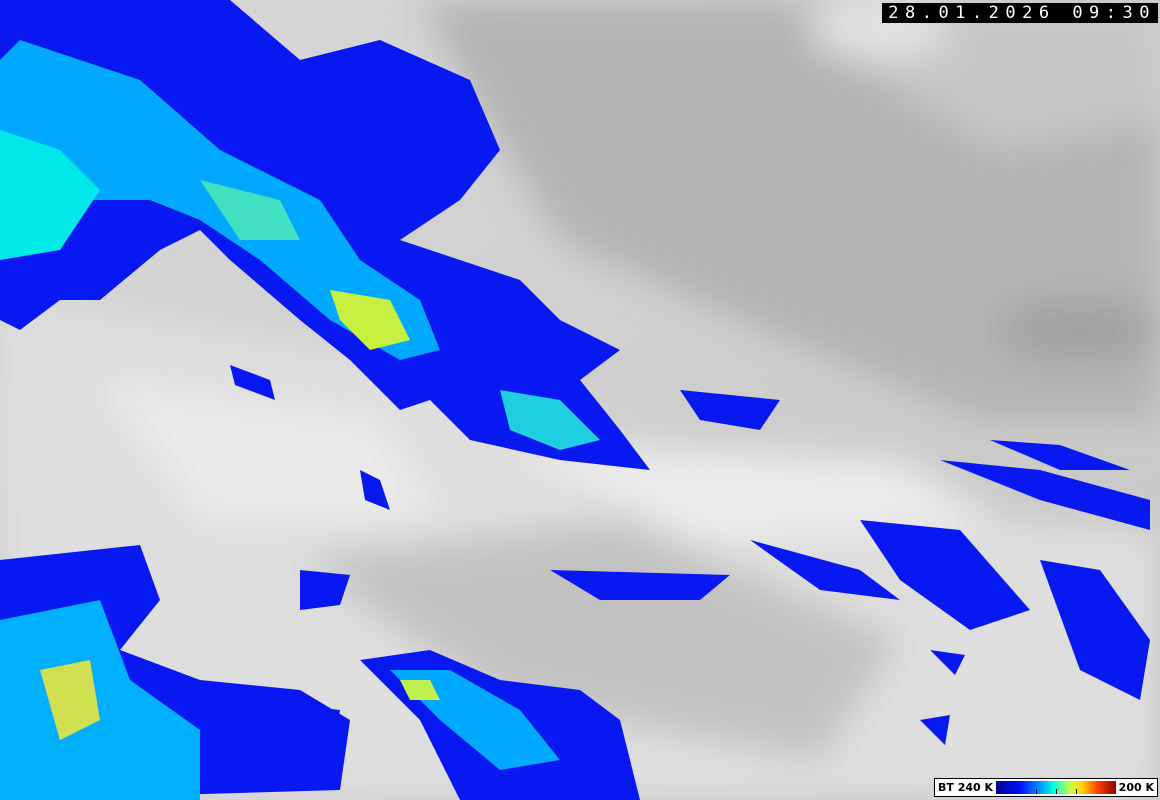  Describe the element at coordinates (1136, 787) in the screenshot. I see `legend-max-label: 200 K` at that location.